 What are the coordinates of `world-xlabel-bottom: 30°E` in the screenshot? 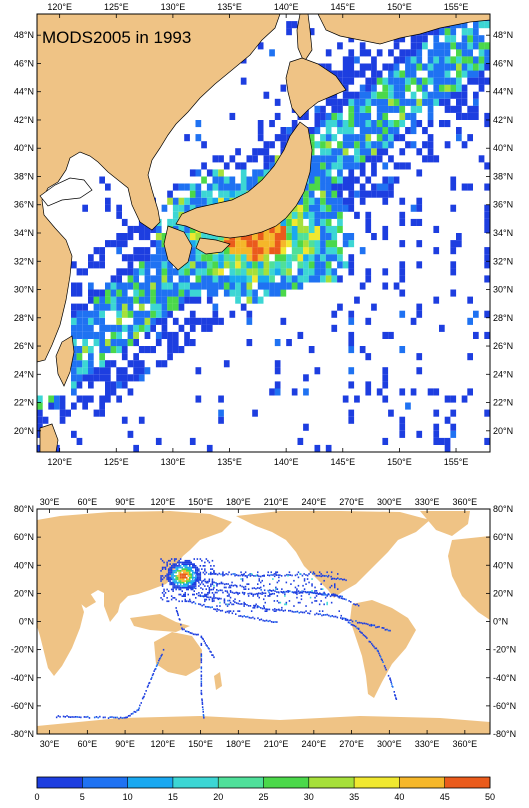 It's located at (50, 744).